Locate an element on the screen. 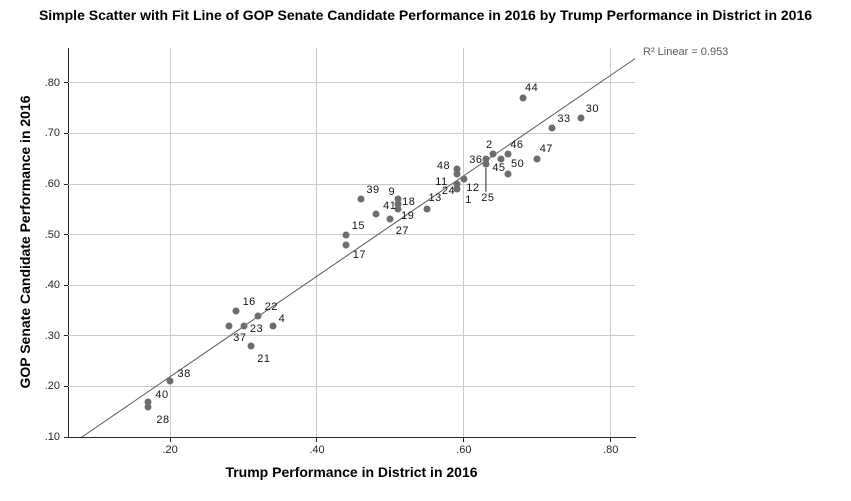 This screenshot has height=501, width=851. point-label: 13 is located at coordinates (435, 198).